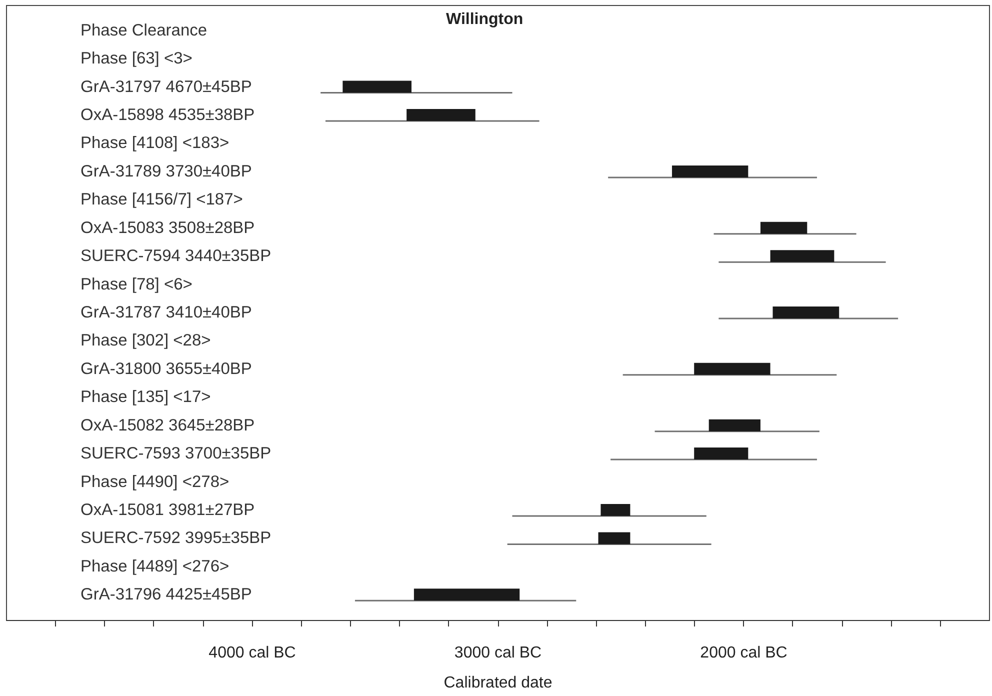 The image size is (992, 696). I want to click on y-tick-label: Phase [4108] <183>, so click(155, 143).